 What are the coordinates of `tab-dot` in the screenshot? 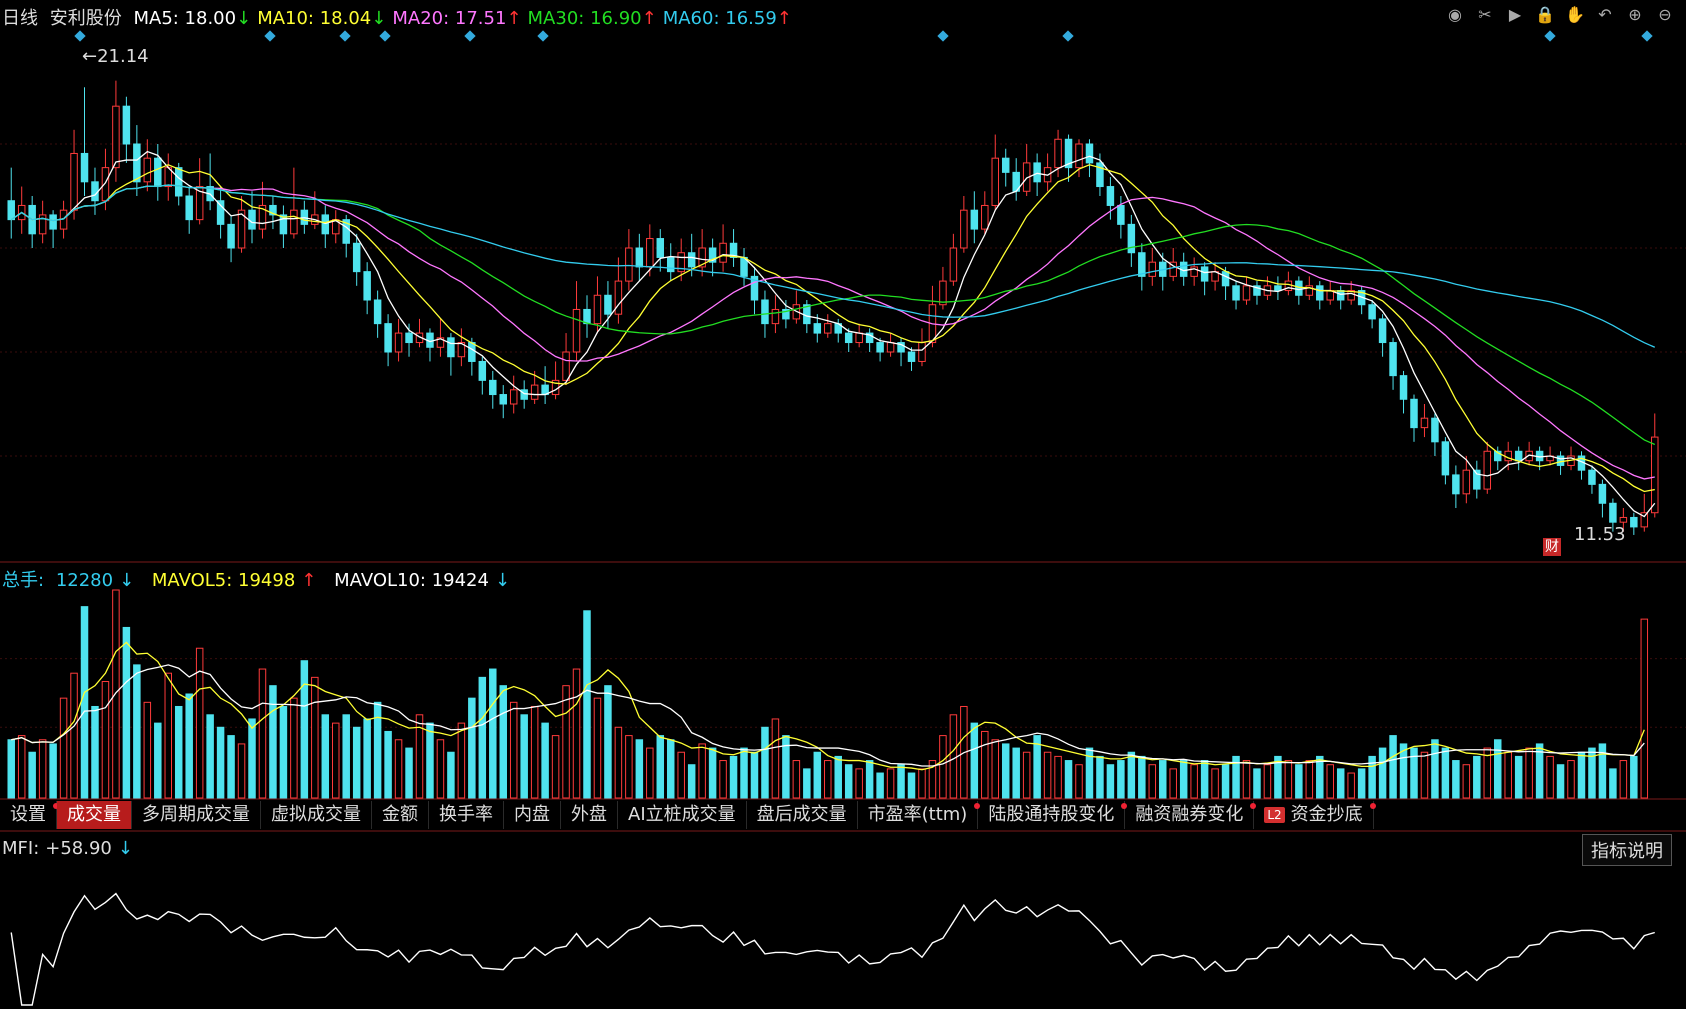 It's located at (1372, 806).